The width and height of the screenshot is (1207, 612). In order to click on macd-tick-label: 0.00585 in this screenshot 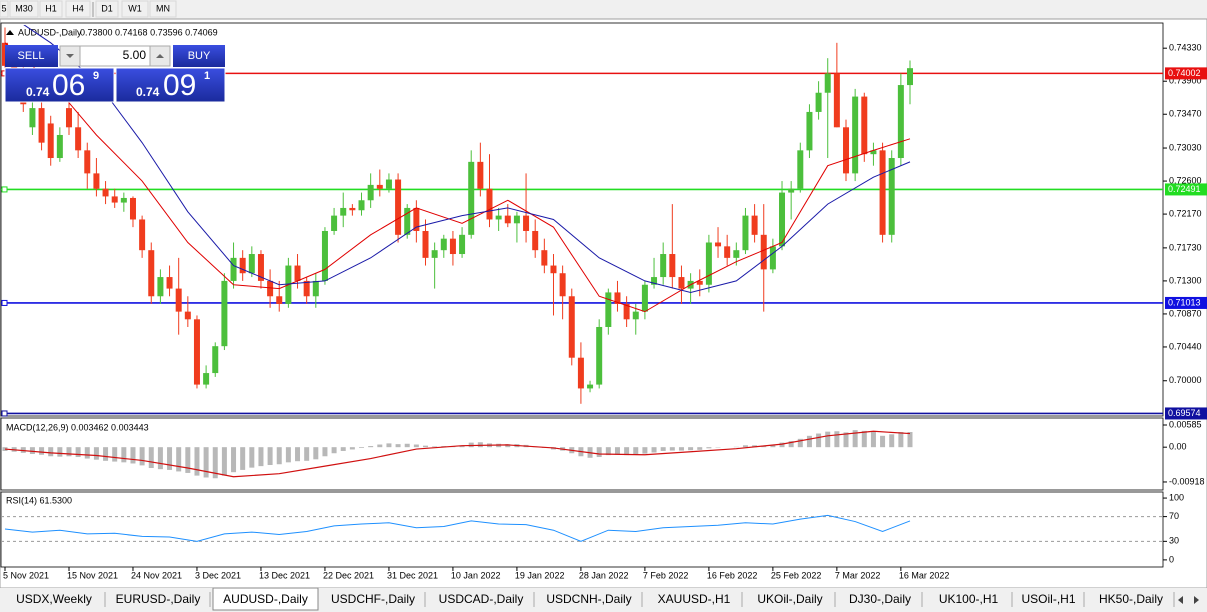, I will do `click(1185, 424)`.